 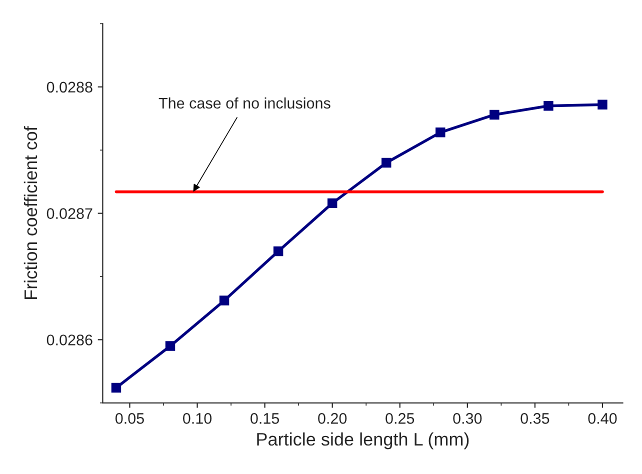 What do you see at coordinates (69, 87) in the screenshot?
I see `y-tick-label: 0.0288` at bounding box center [69, 87].